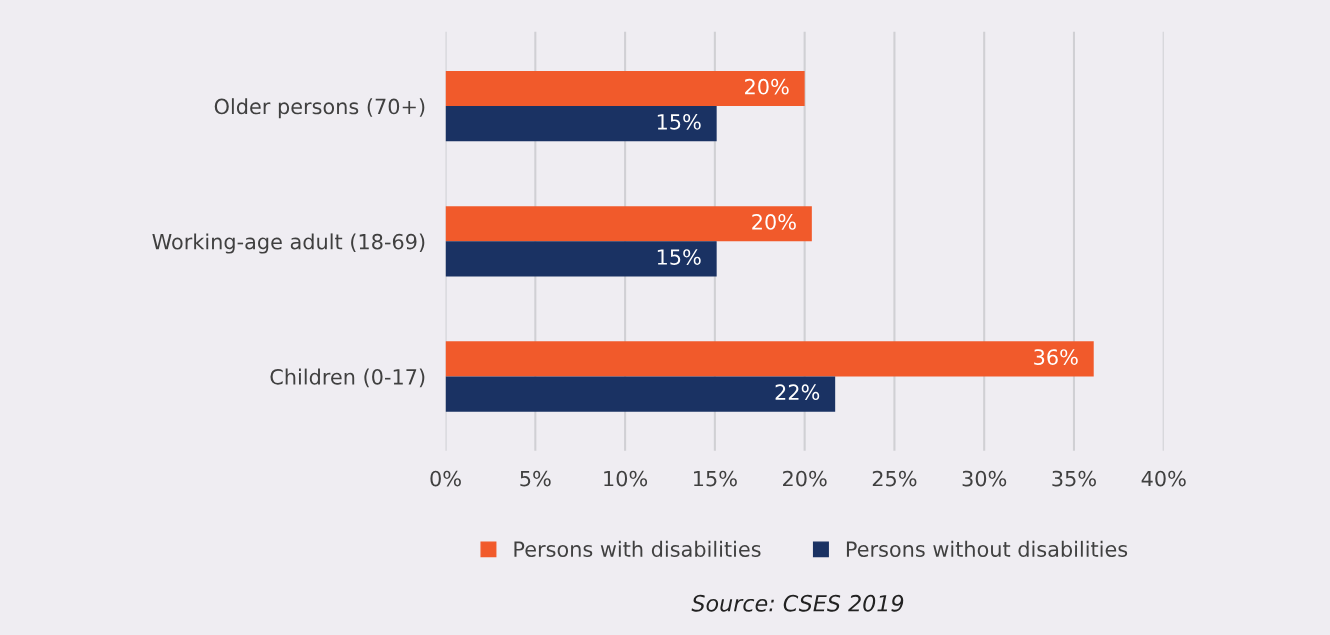 This screenshot has width=1330, height=635. I want to click on data-label: 22%, so click(797, 392).